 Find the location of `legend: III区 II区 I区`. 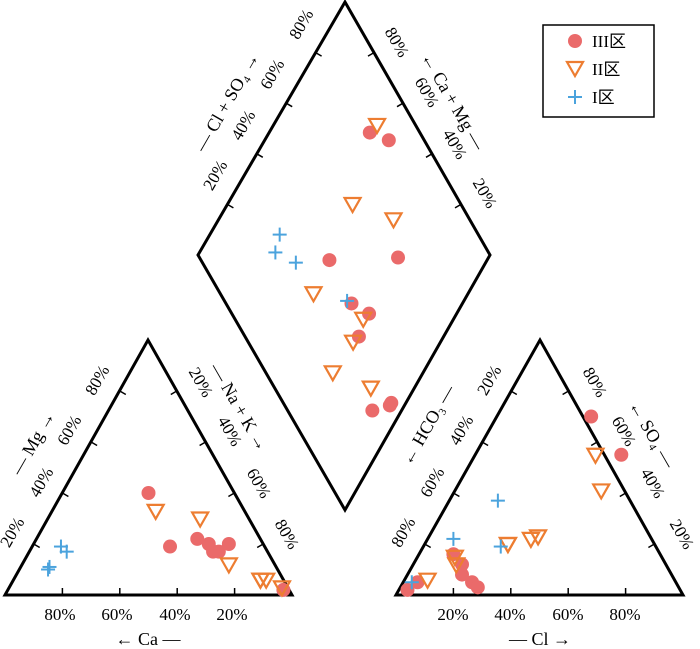

legend: III区 II区 I区 is located at coordinates (598, 71).